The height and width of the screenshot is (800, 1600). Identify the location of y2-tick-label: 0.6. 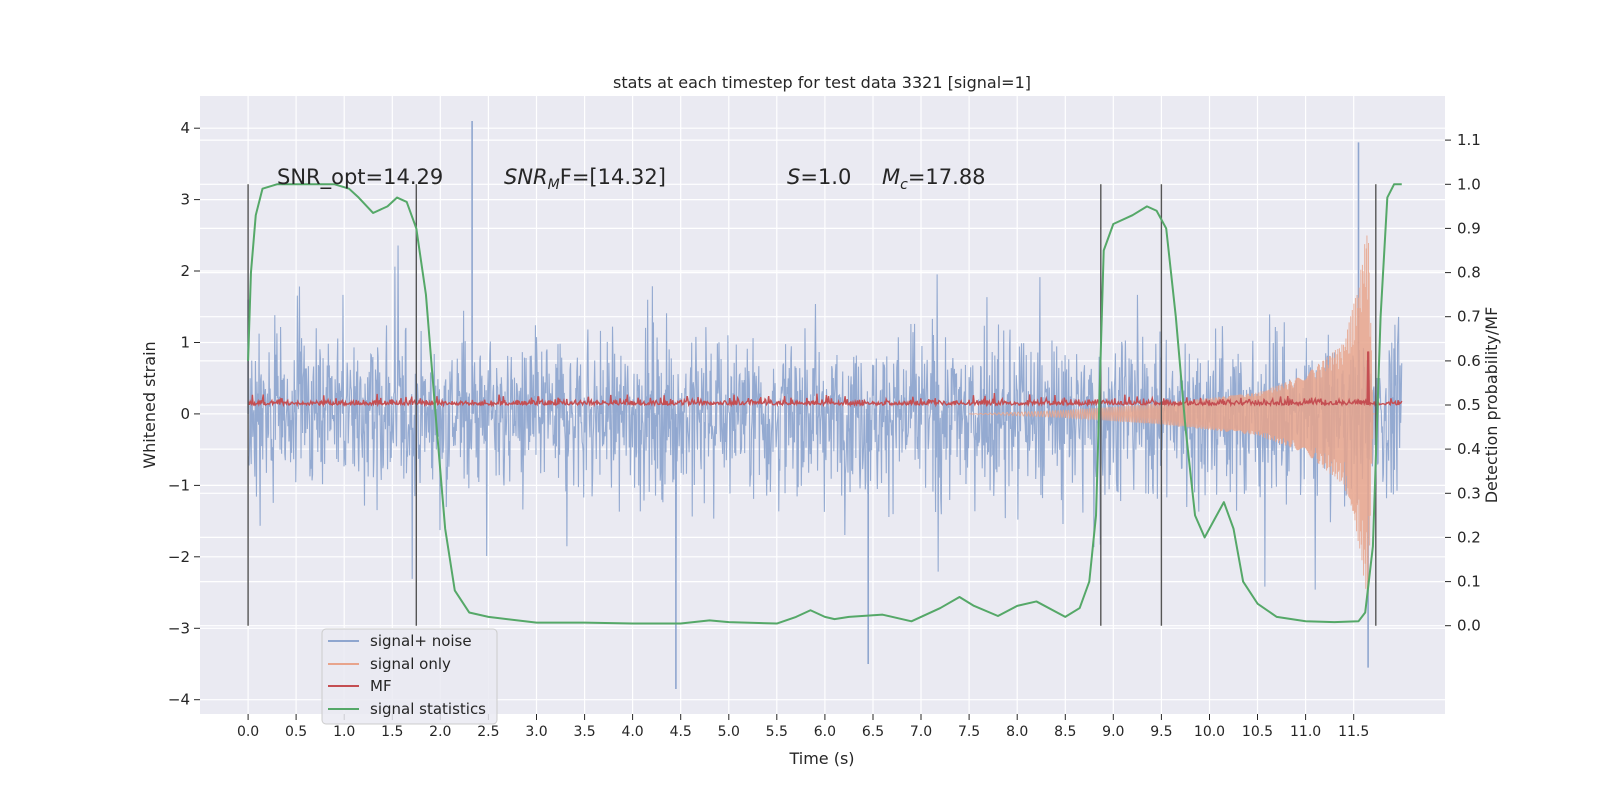
(1469, 361).